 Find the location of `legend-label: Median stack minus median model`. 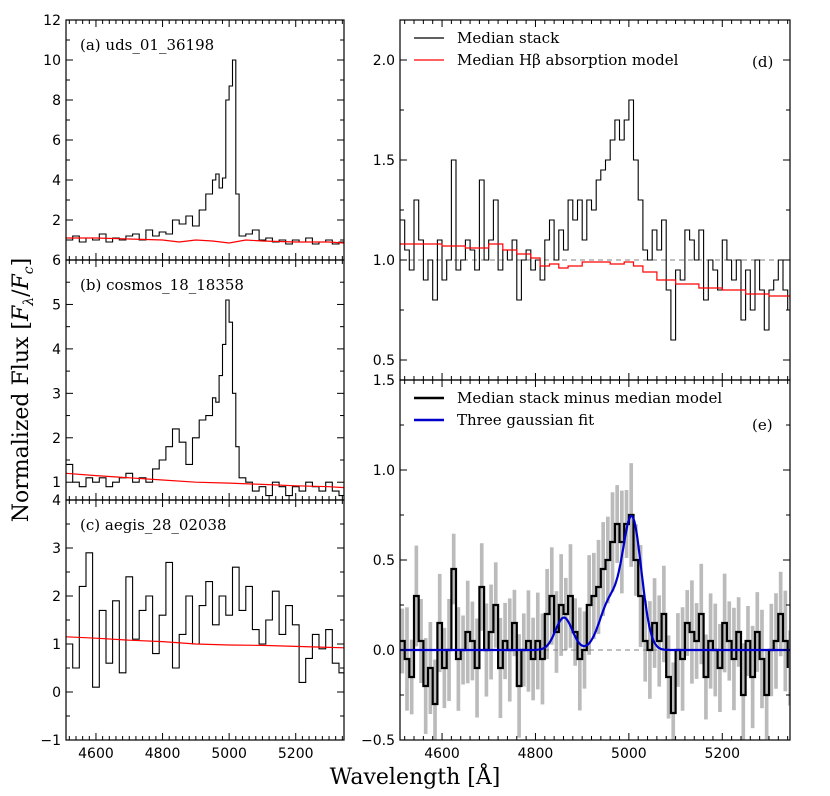

legend-label: Median stack minus median model is located at coordinates (589, 398).